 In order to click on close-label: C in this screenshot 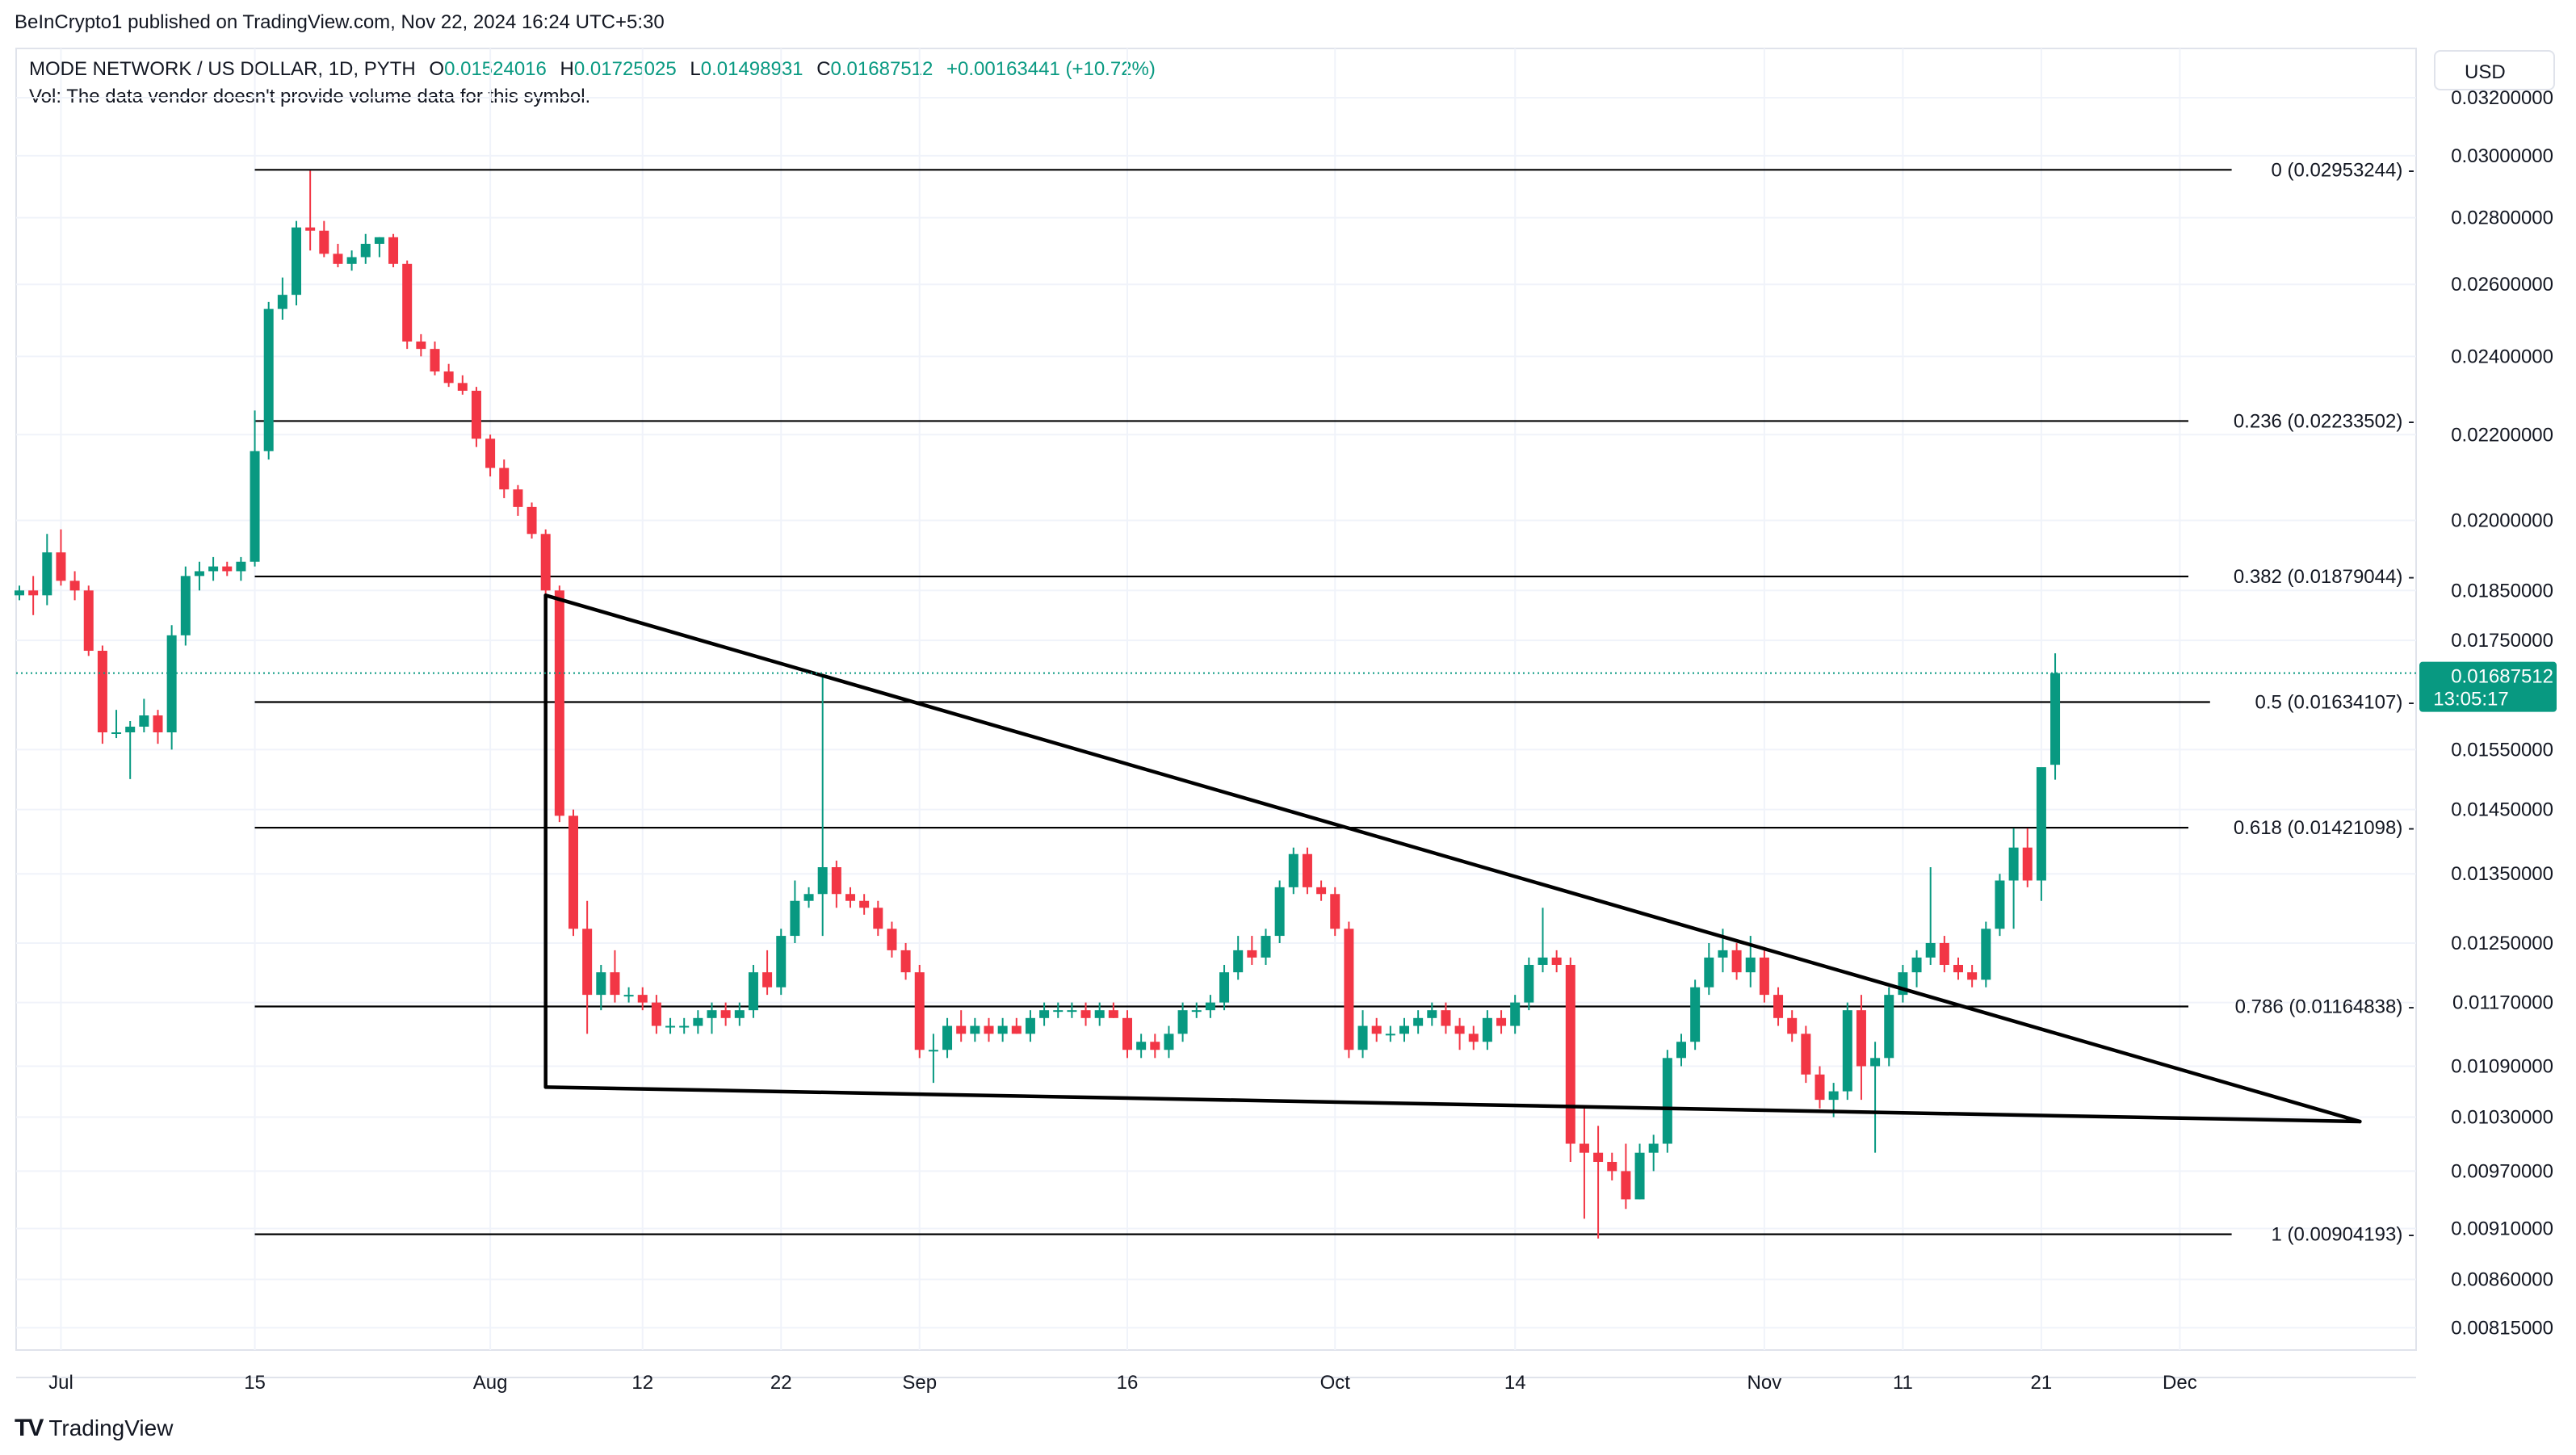, I will do `click(823, 69)`.